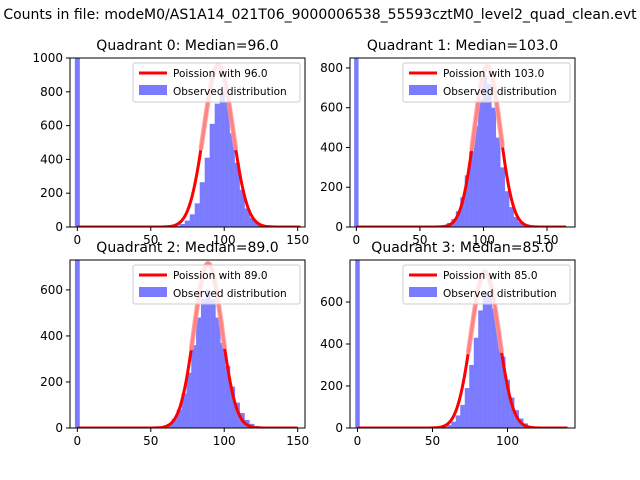 The height and width of the screenshot is (480, 640). Describe the element at coordinates (462, 46) in the screenshot. I see `panel-title: Quadrant 1: Median=103.0` at that location.